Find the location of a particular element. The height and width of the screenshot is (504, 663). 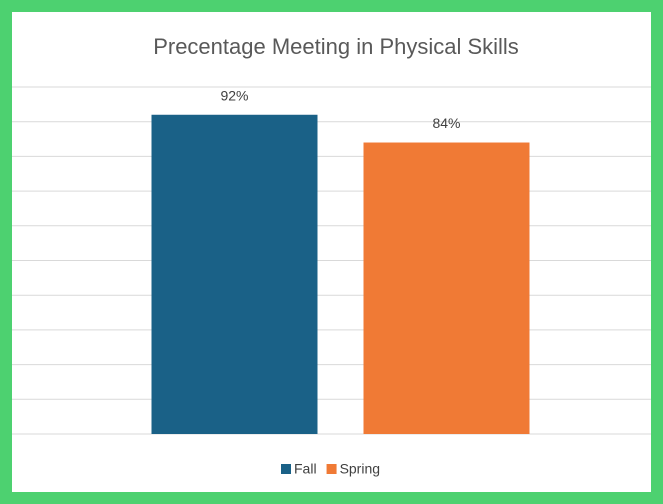

data-label: 84% is located at coordinates (446, 123).